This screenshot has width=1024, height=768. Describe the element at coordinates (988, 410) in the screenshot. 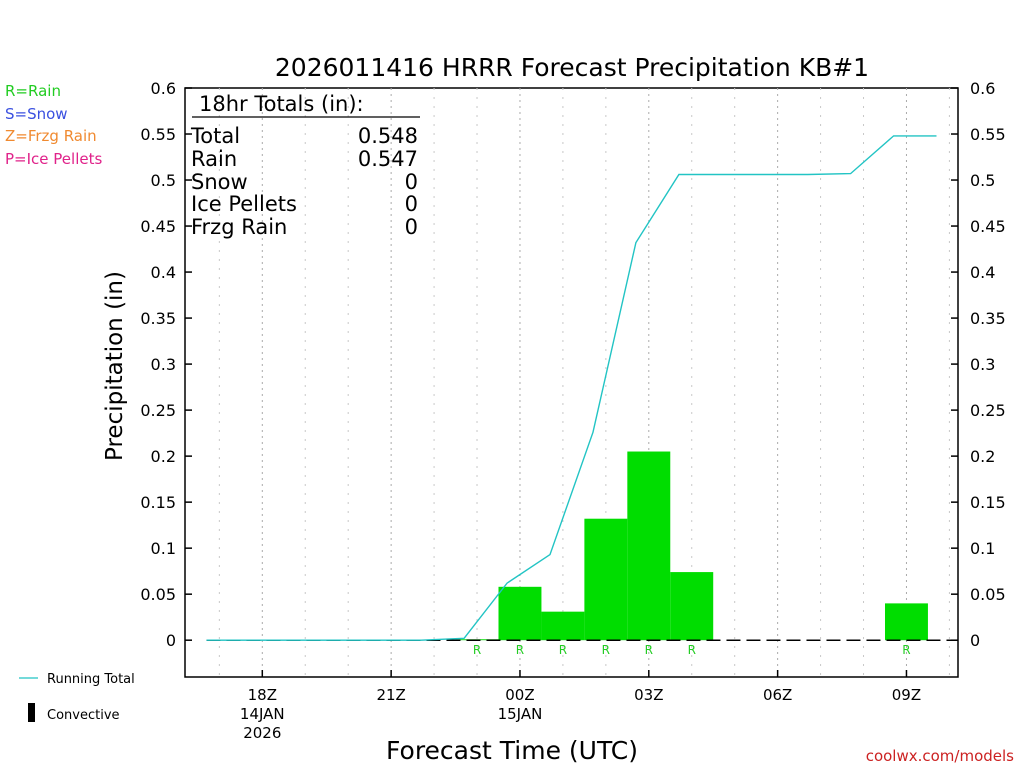

I see `y-tick-label-right: 0.25` at that location.